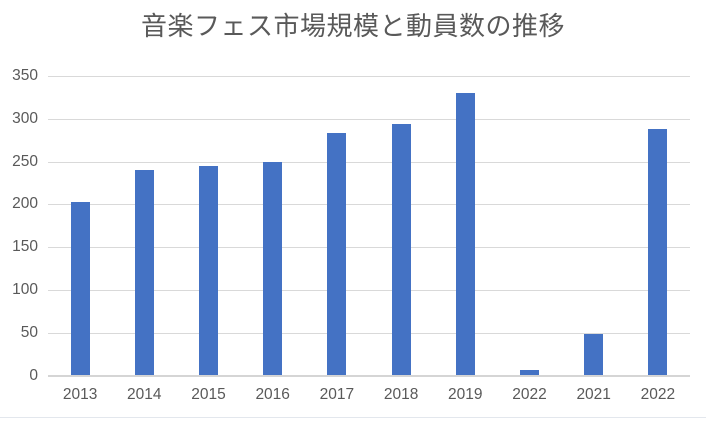 The width and height of the screenshot is (706, 422). I want to click on sheet-row-border, so click(353, 417).